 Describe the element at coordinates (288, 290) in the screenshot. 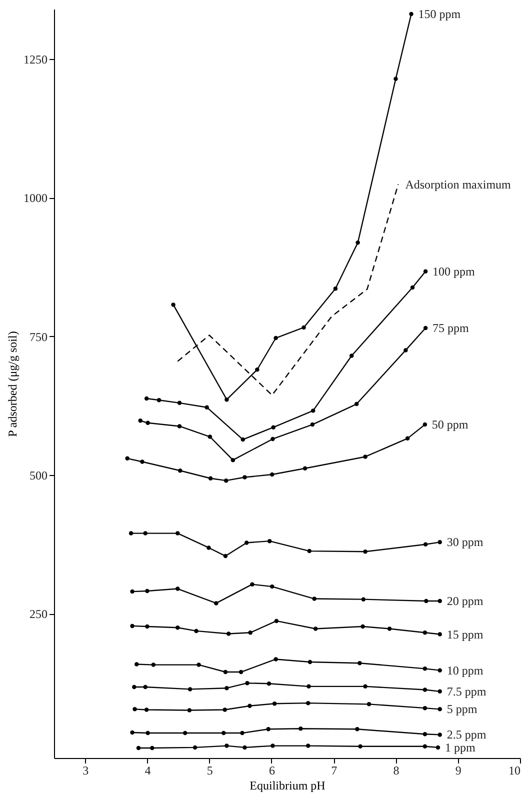

I see `line-series` at that location.